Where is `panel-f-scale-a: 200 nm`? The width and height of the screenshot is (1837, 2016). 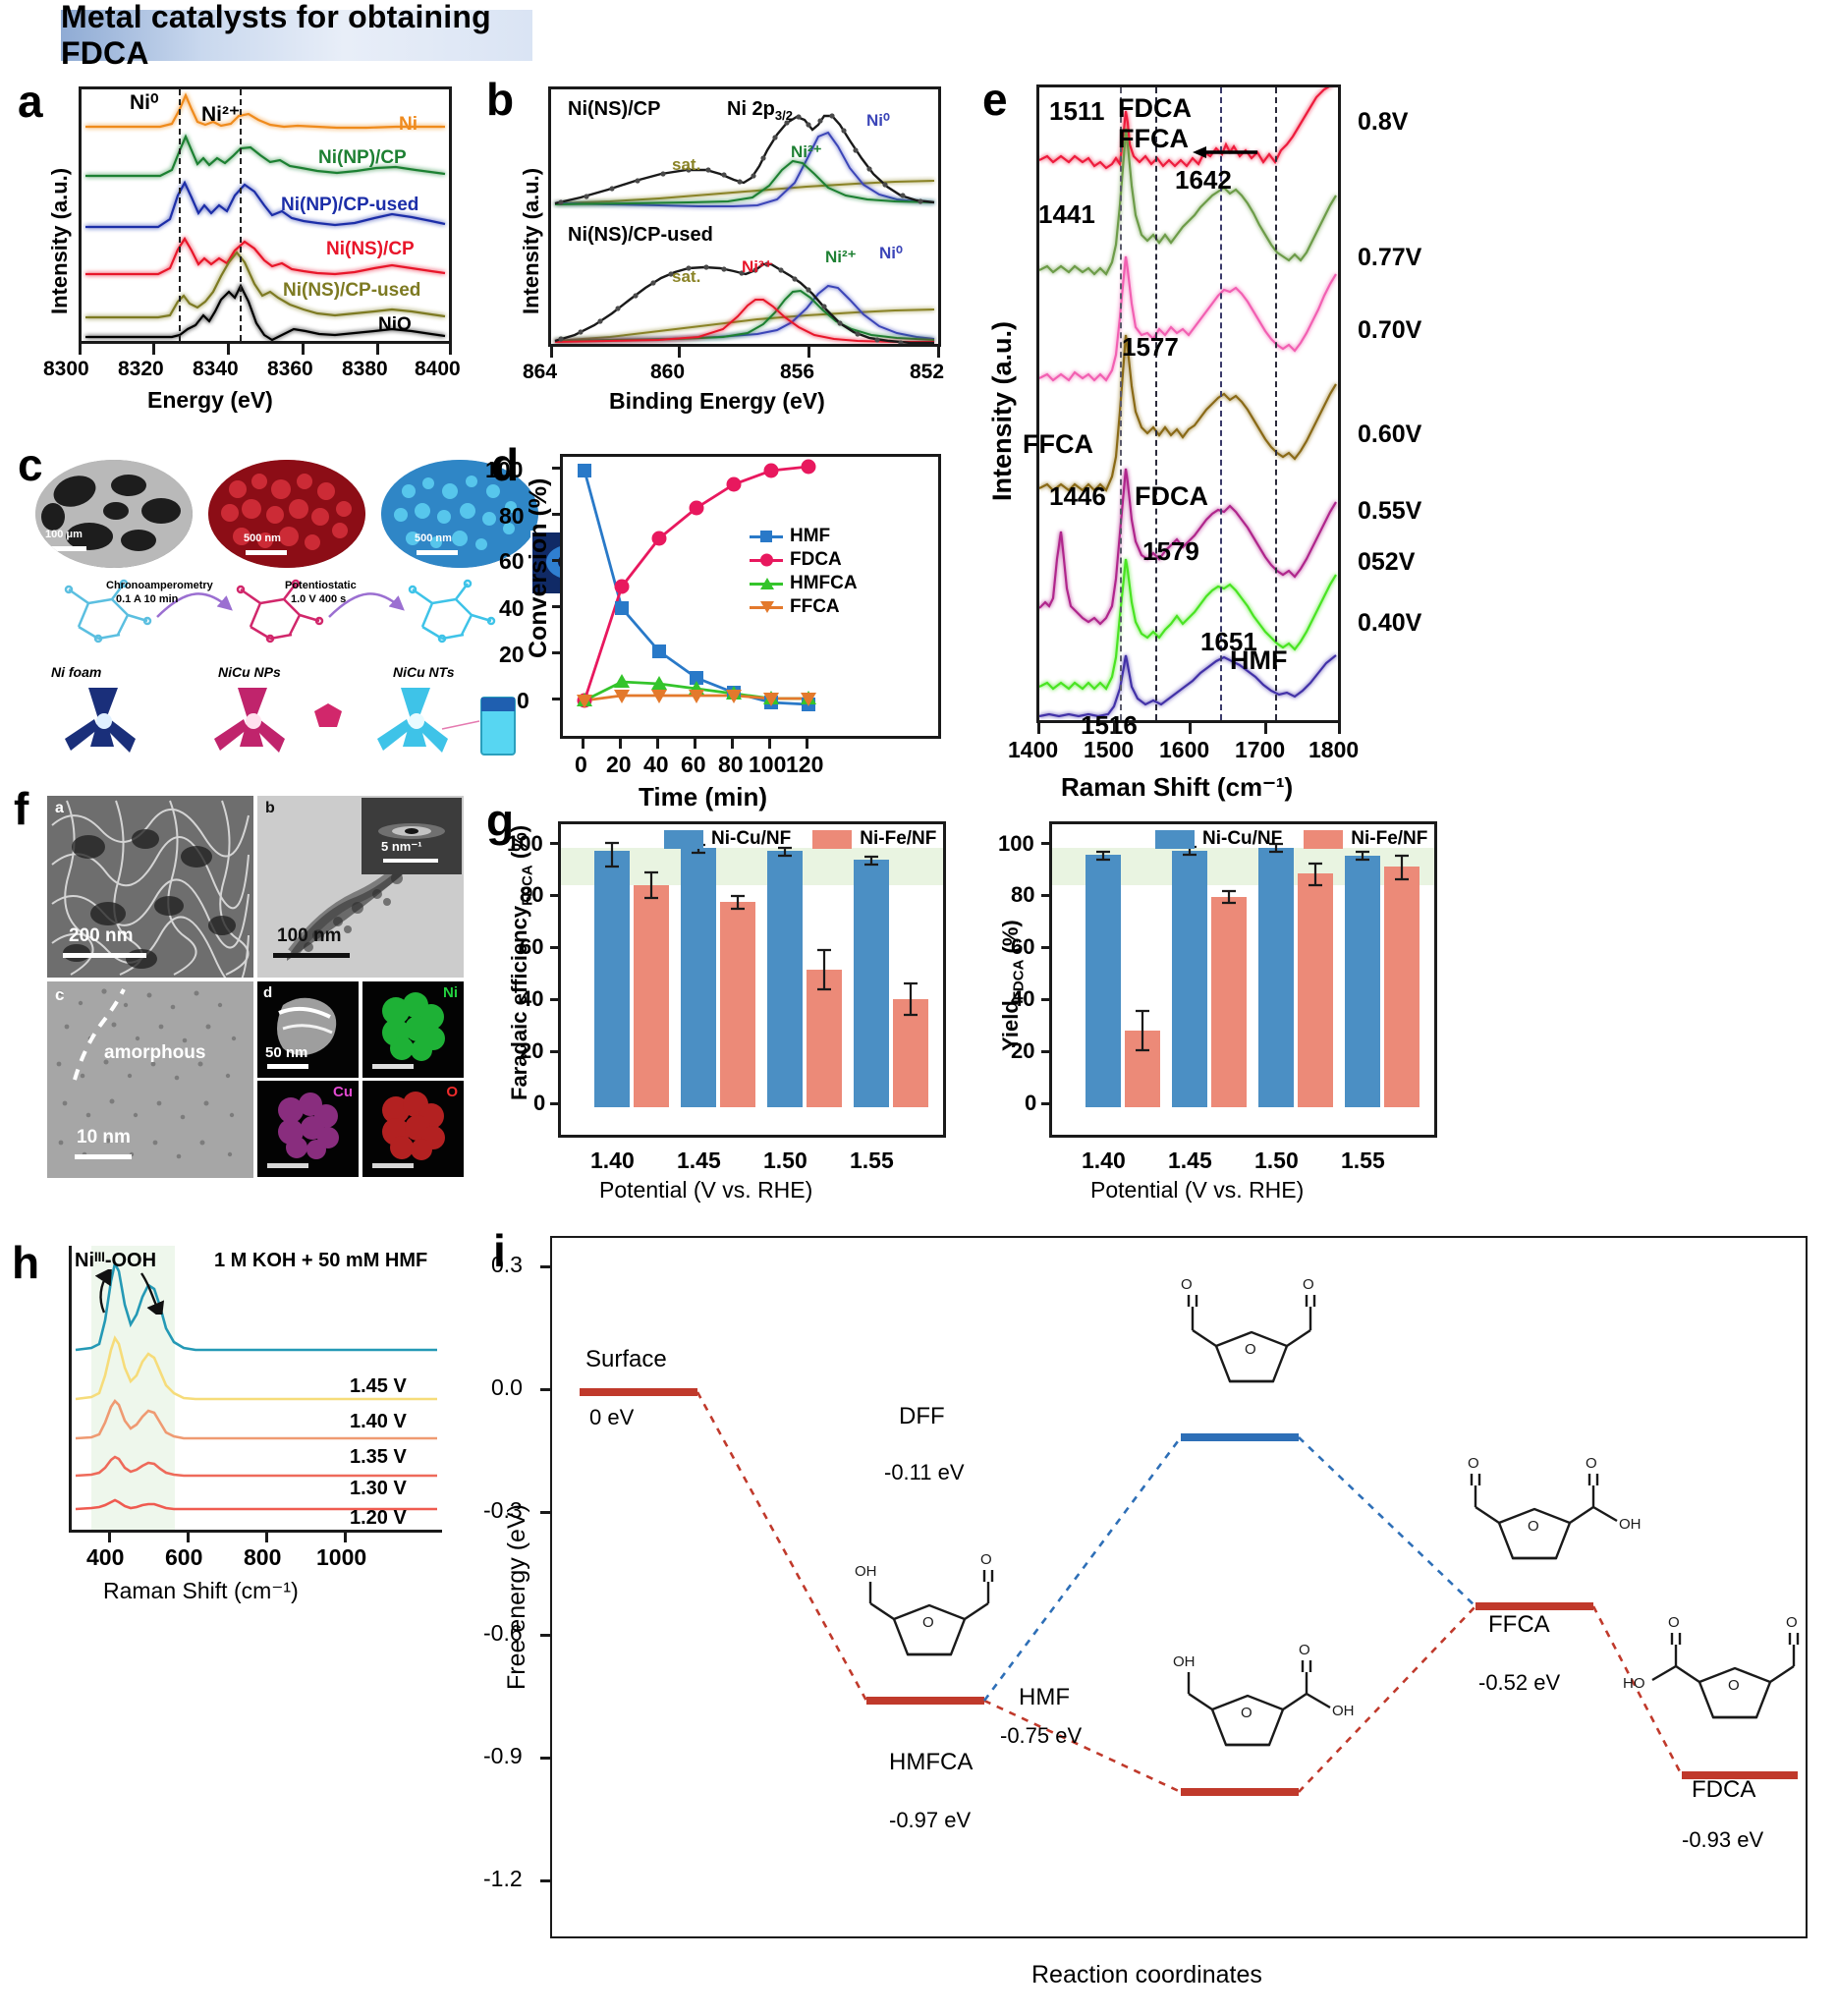
panel-f-scale-a: 200 nm is located at coordinates (101, 935).